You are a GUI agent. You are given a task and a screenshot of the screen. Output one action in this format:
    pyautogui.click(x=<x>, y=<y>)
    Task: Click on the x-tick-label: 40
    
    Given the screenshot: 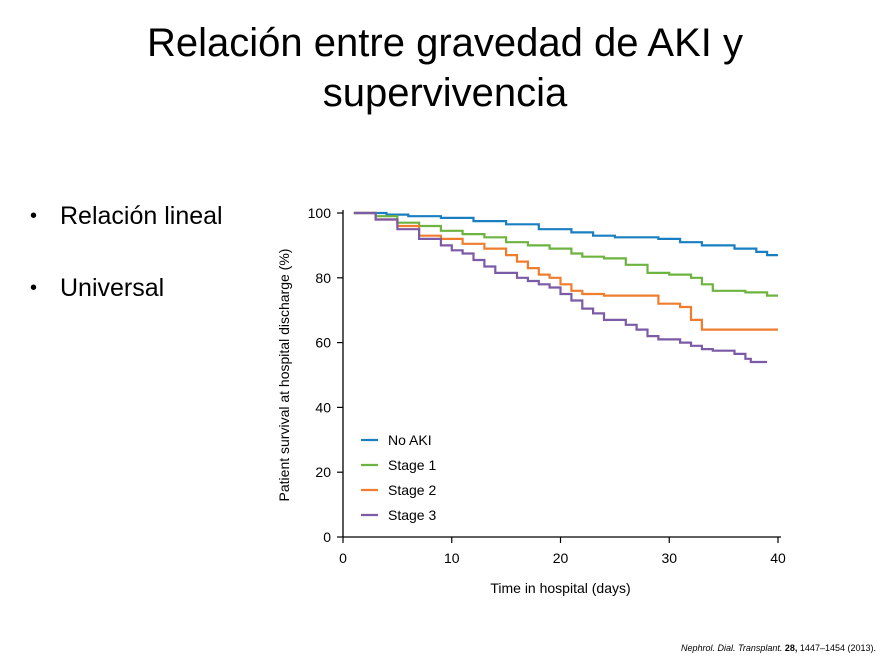 What is the action you would take?
    pyautogui.click(x=778, y=558)
    